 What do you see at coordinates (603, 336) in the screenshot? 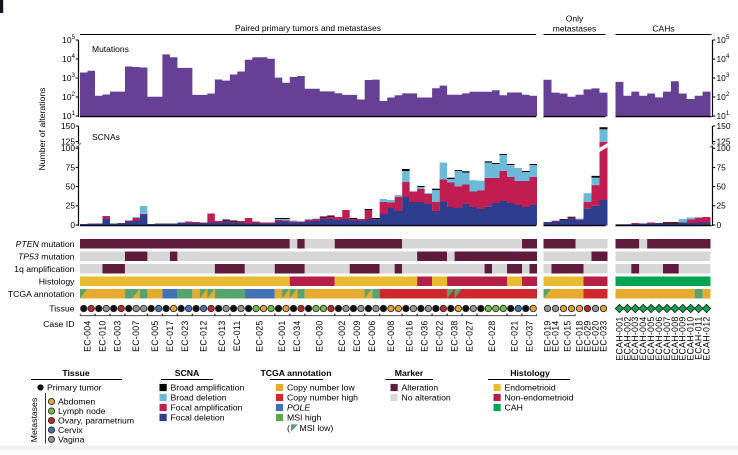
I see `svg-text: EC-033` at bounding box center [603, 336].